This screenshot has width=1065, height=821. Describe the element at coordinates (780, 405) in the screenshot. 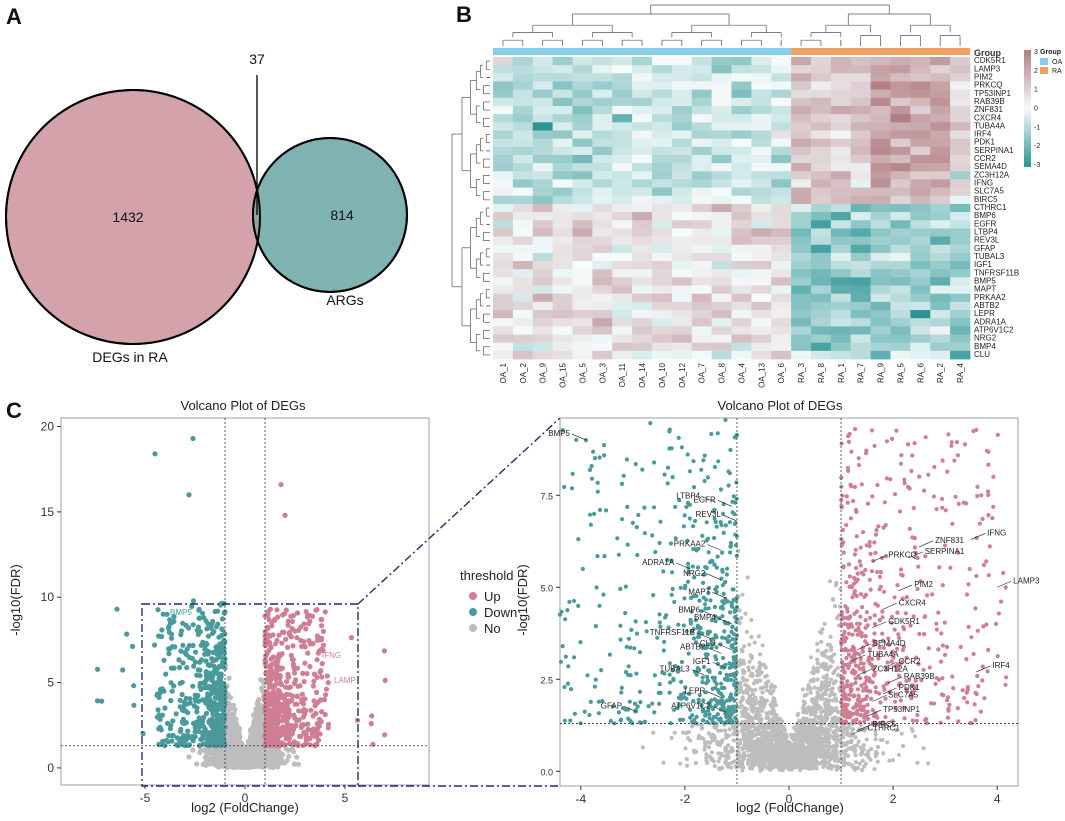

I see `volcano-right-title: Volcano Plot of DEGs` at that location.